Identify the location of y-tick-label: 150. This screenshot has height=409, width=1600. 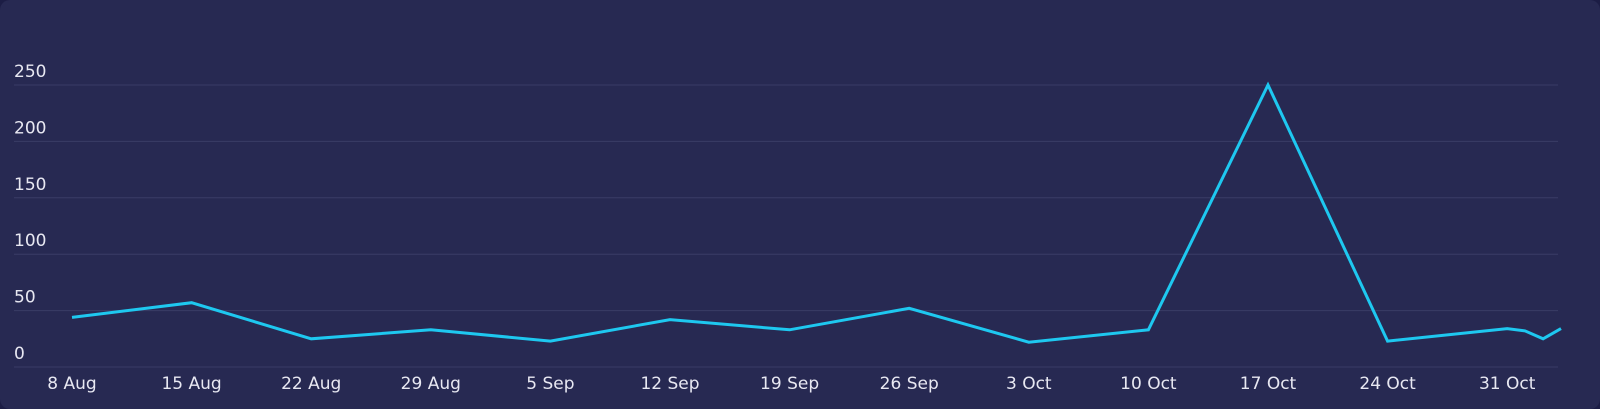
(30, 185).